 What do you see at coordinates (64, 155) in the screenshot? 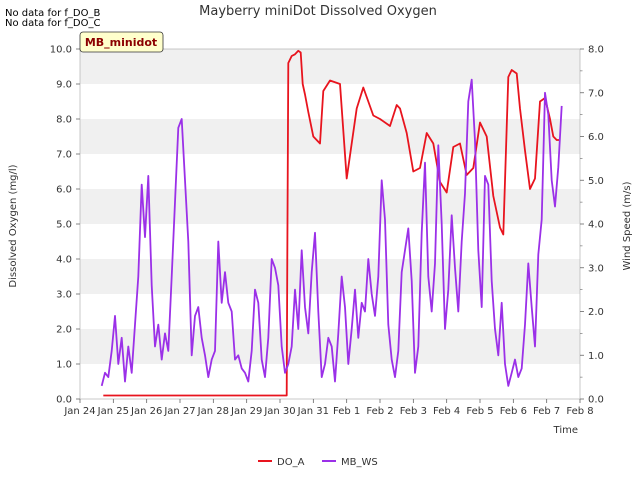
I see `y-tick-label: 7.0` at bounding box center [64, 155].